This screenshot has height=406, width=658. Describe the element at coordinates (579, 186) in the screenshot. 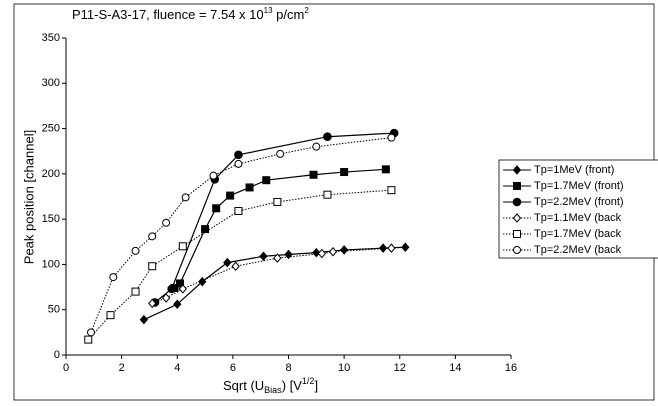

I see `legend-label: Tp=1.7MeV (front)` at that location.